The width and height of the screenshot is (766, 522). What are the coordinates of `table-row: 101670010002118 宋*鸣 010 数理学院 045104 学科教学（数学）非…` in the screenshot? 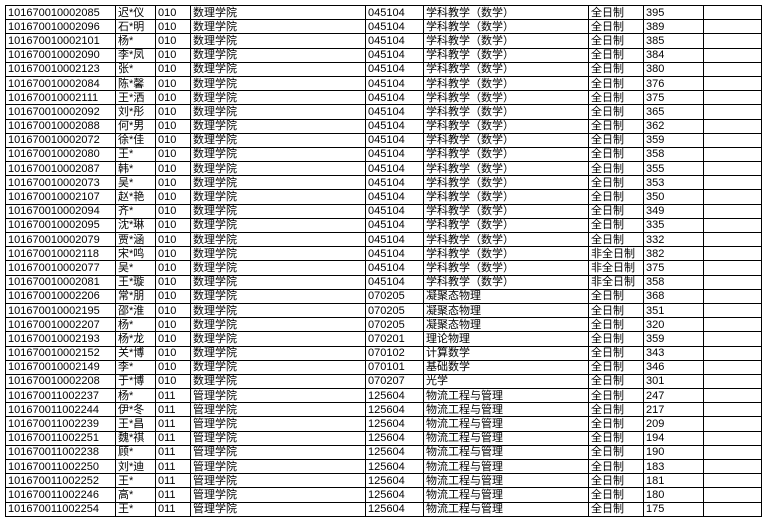 It's located at (383, 254).